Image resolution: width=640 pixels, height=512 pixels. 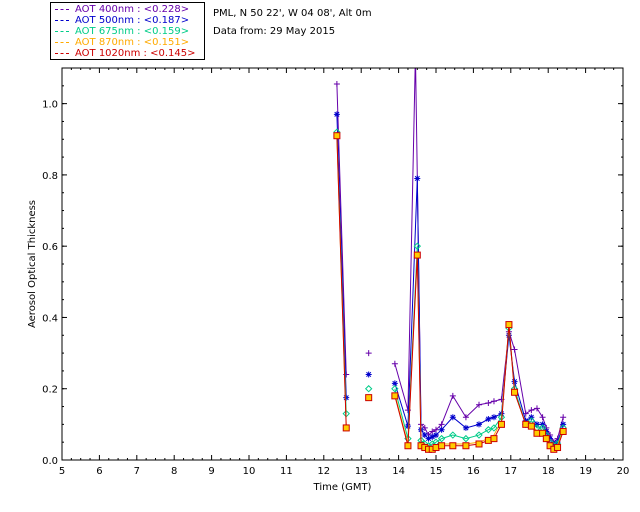 What do you see at coordinates (50, 105) in the screenshot?
I see `y-tick-label: 1.0` at bounding box center [50, 105].